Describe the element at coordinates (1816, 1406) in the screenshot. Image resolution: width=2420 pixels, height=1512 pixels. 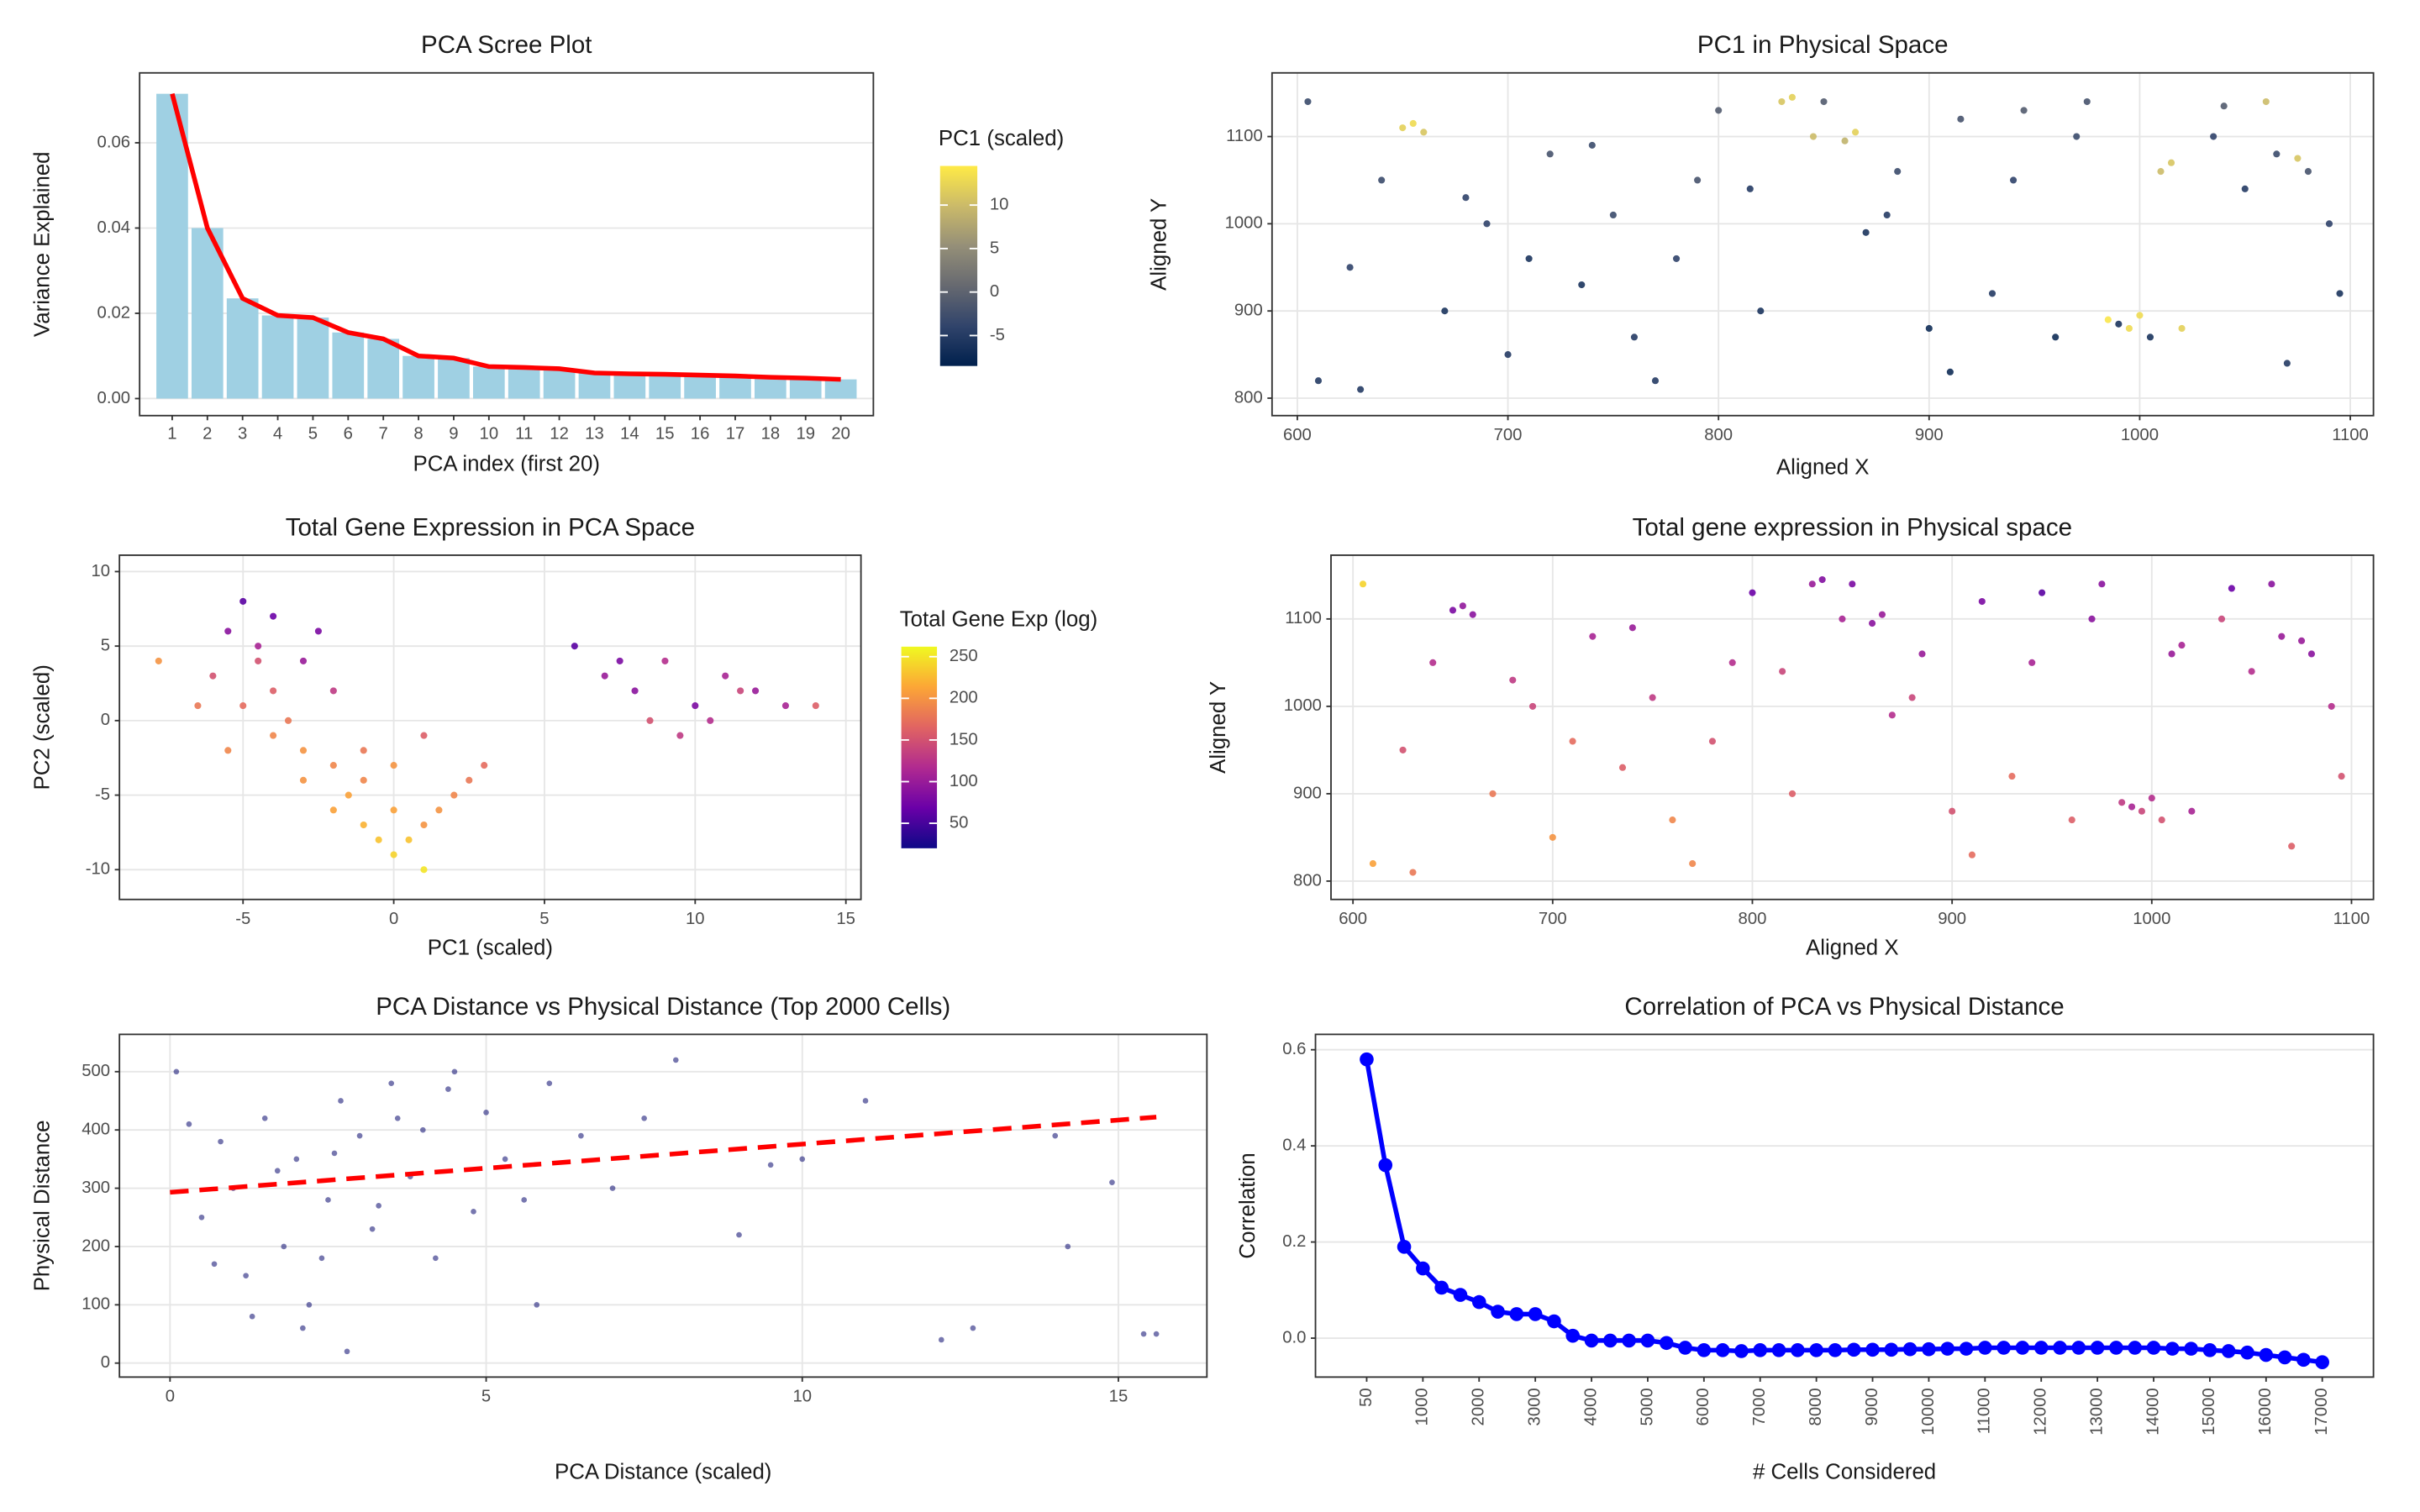
I see `x-tick-label: 8000` at that location.